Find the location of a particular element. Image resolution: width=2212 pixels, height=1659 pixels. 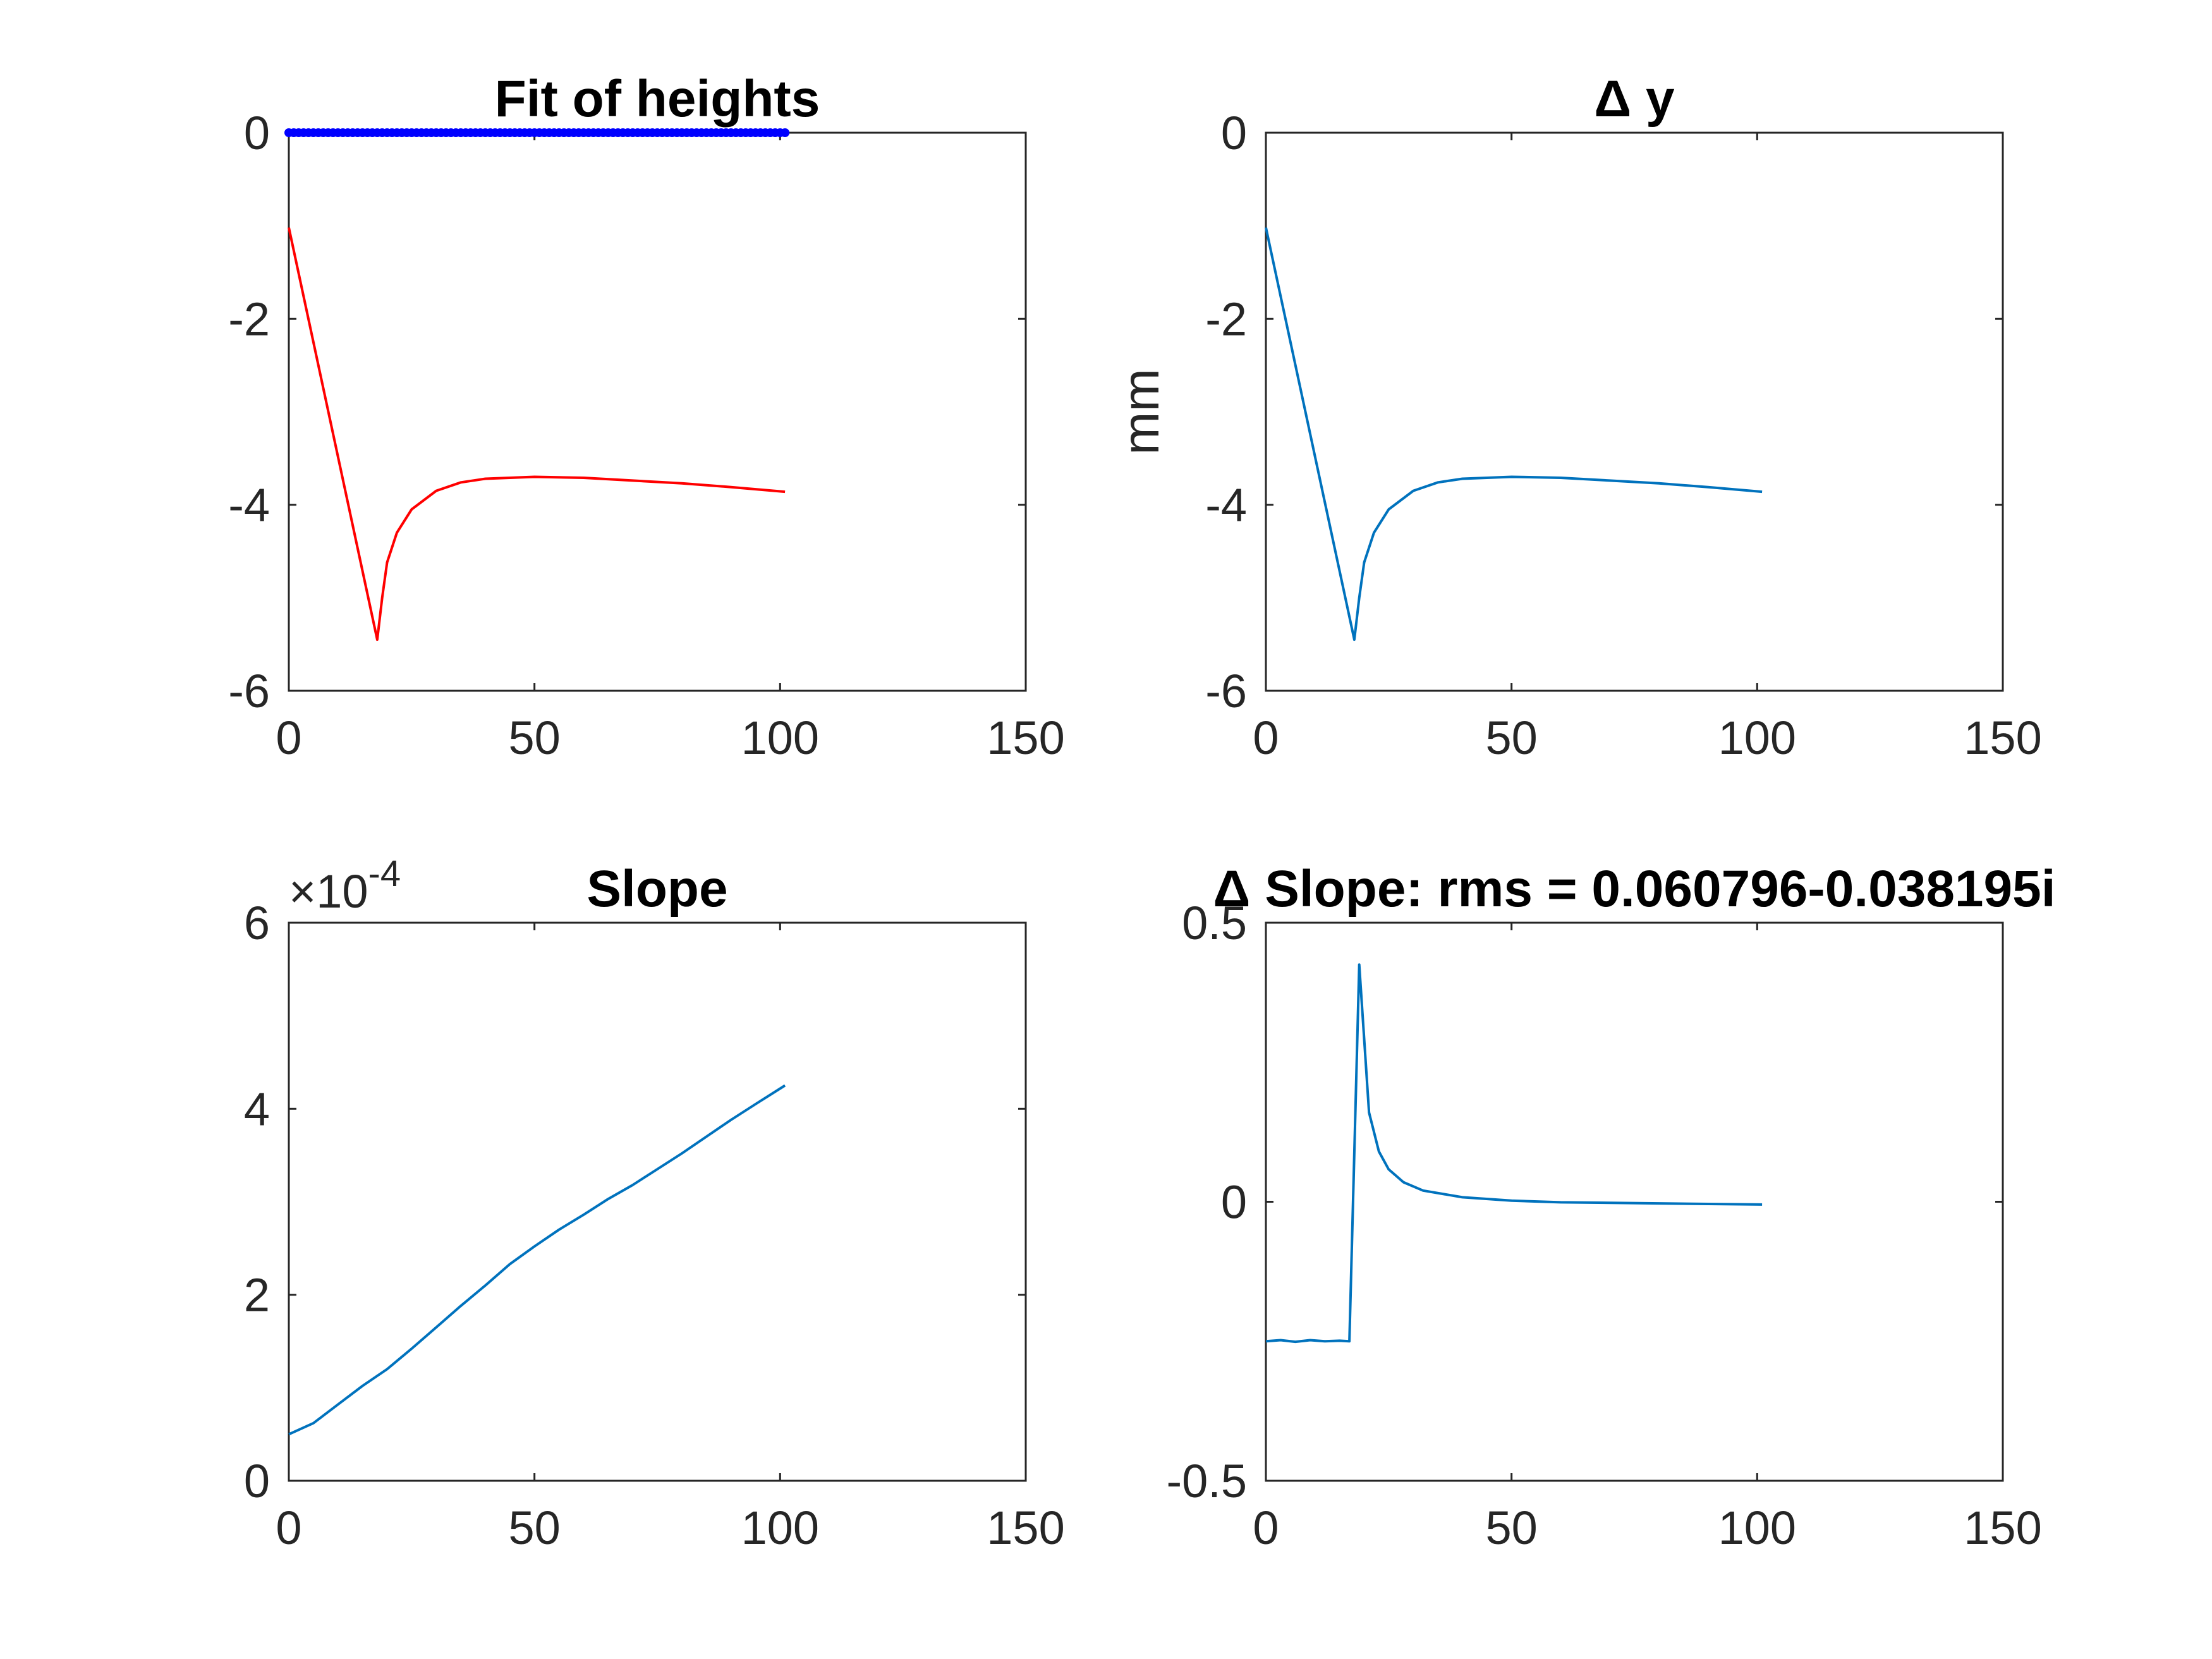

data-point is located at coordinates (785, 132).